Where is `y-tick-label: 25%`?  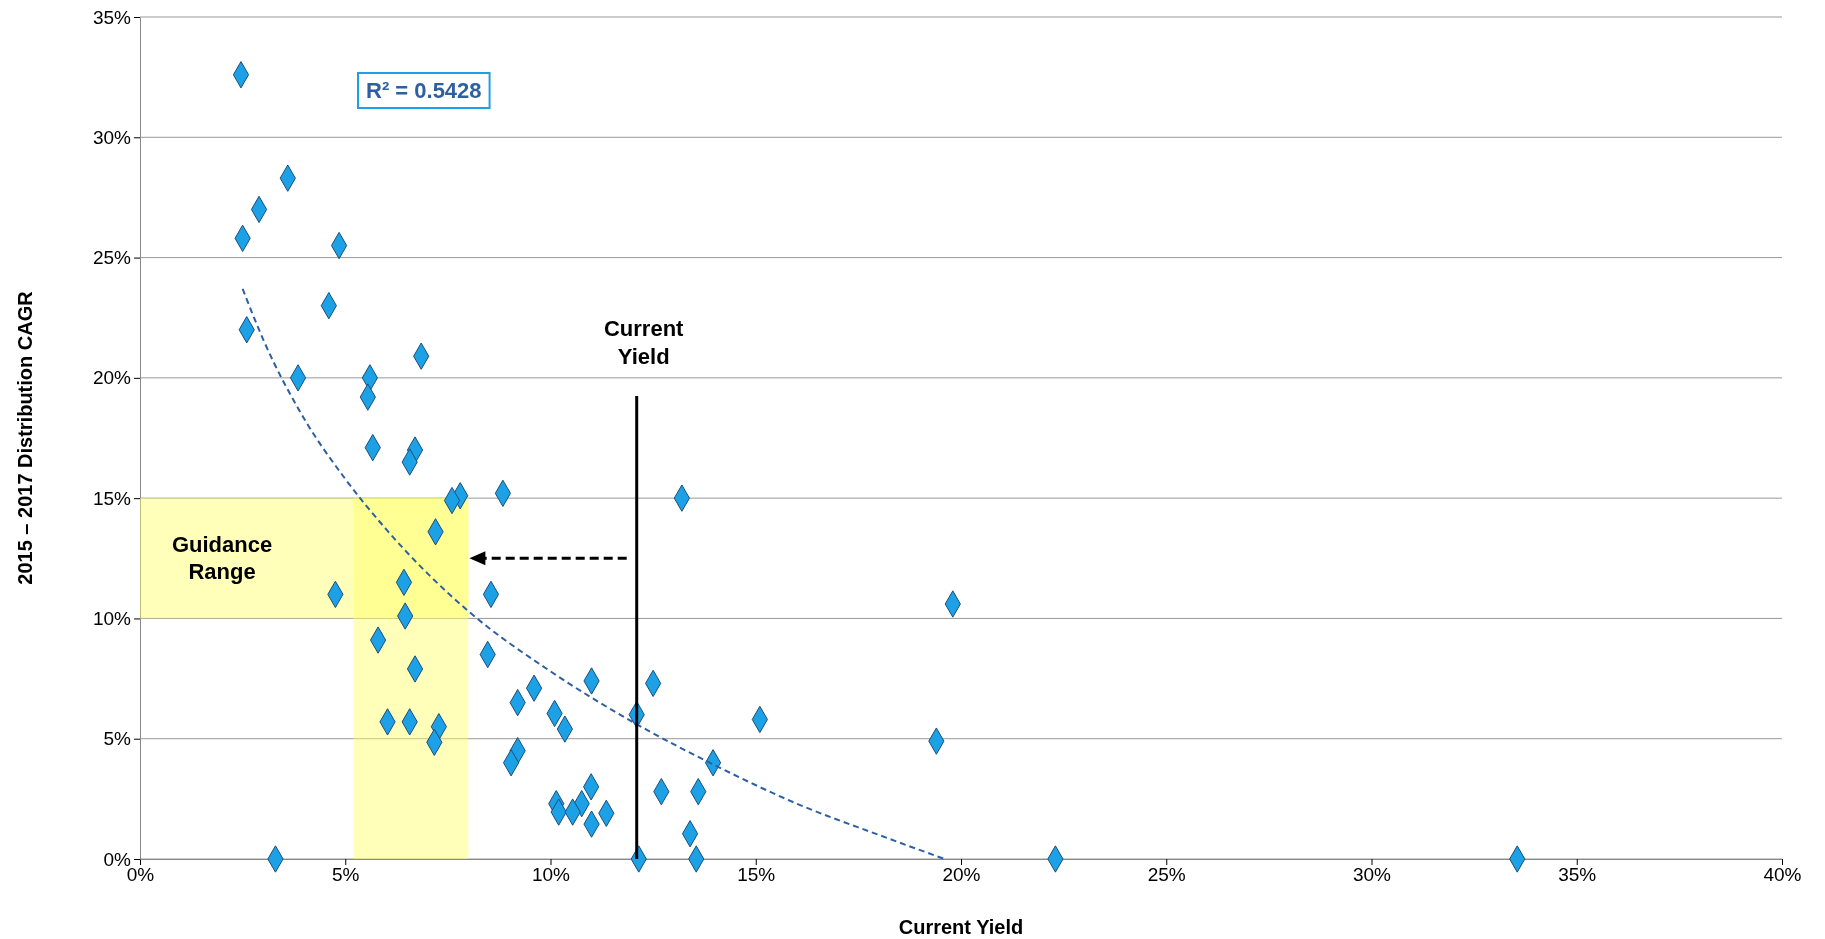 y-tick-label: 25% is located at coordinates (112, 258).